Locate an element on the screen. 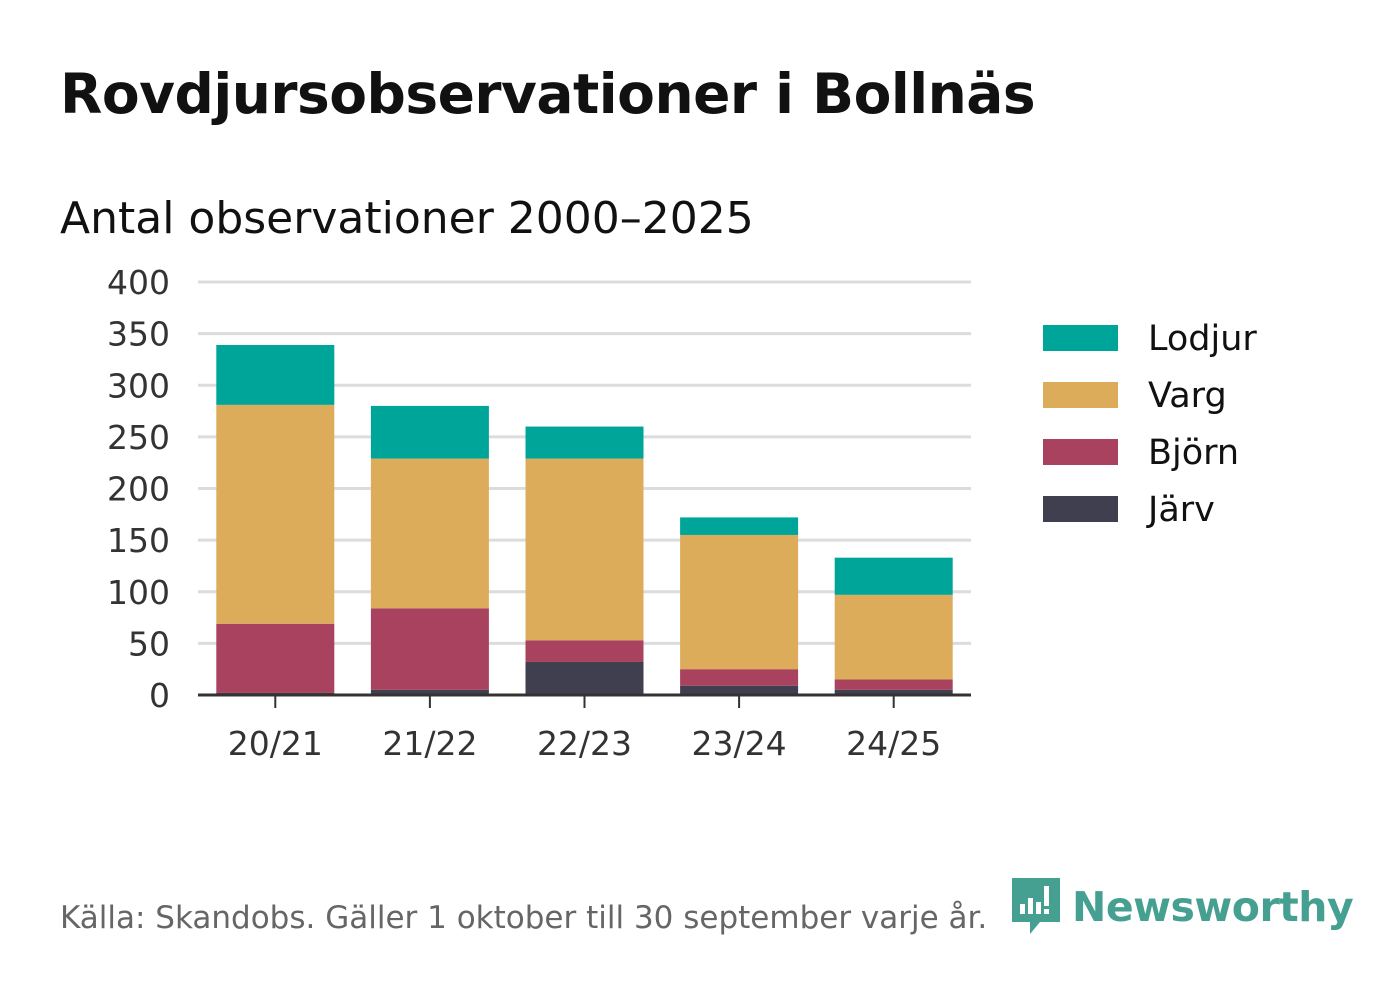  bar-björn-24-25 is located at coordinates (893, 684).